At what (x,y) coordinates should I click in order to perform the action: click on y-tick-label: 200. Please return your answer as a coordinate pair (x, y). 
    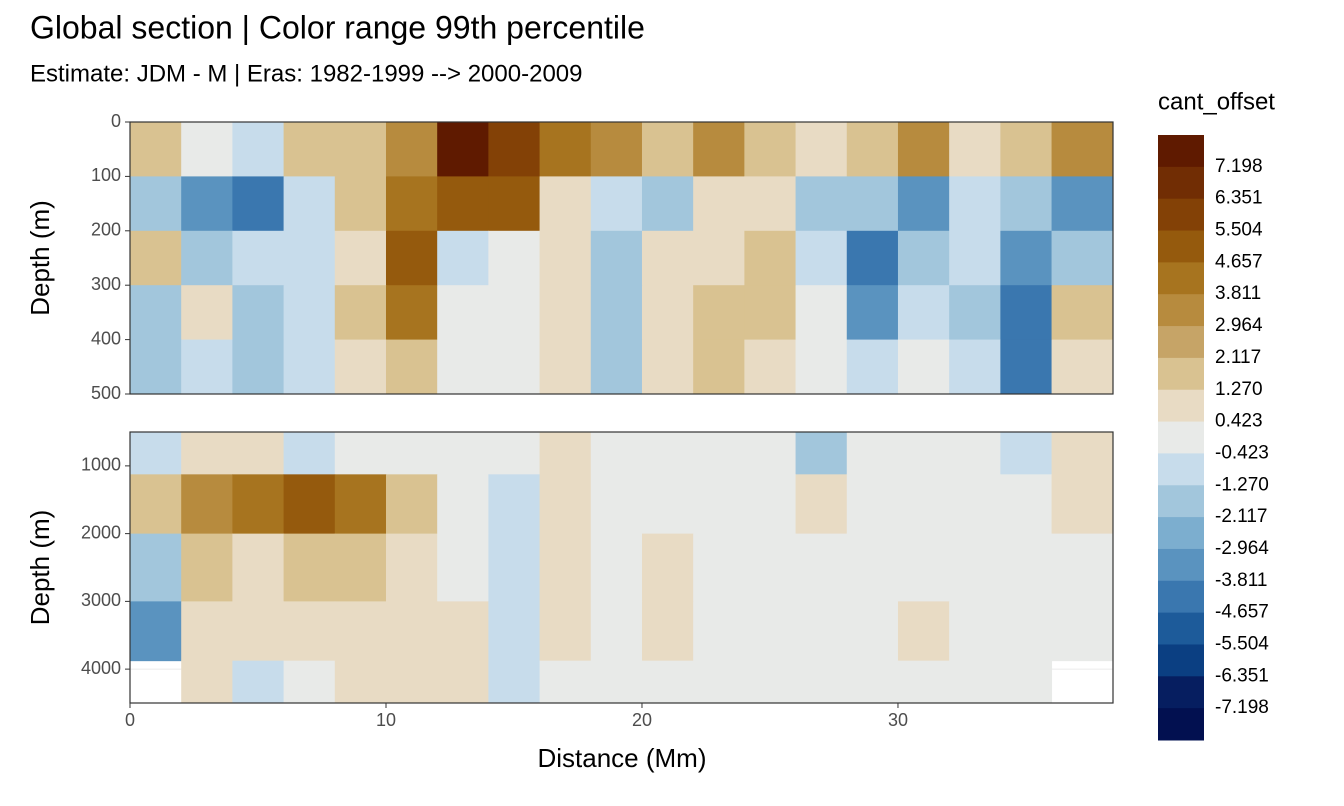
    Looking at the image, I should click on (106, 230).